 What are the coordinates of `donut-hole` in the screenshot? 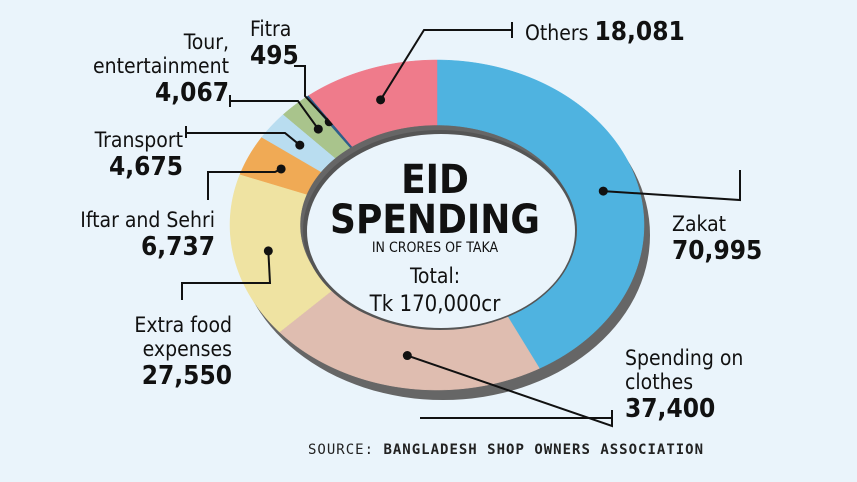 It's located at (441, 231).